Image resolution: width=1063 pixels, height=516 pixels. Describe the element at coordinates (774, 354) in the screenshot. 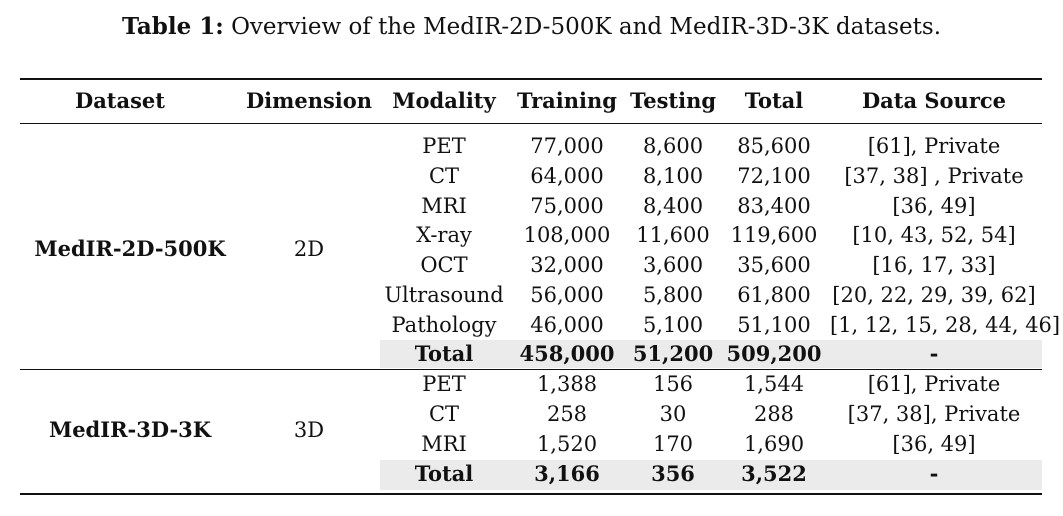

I see `total-cell-total: 509,200` at that location.